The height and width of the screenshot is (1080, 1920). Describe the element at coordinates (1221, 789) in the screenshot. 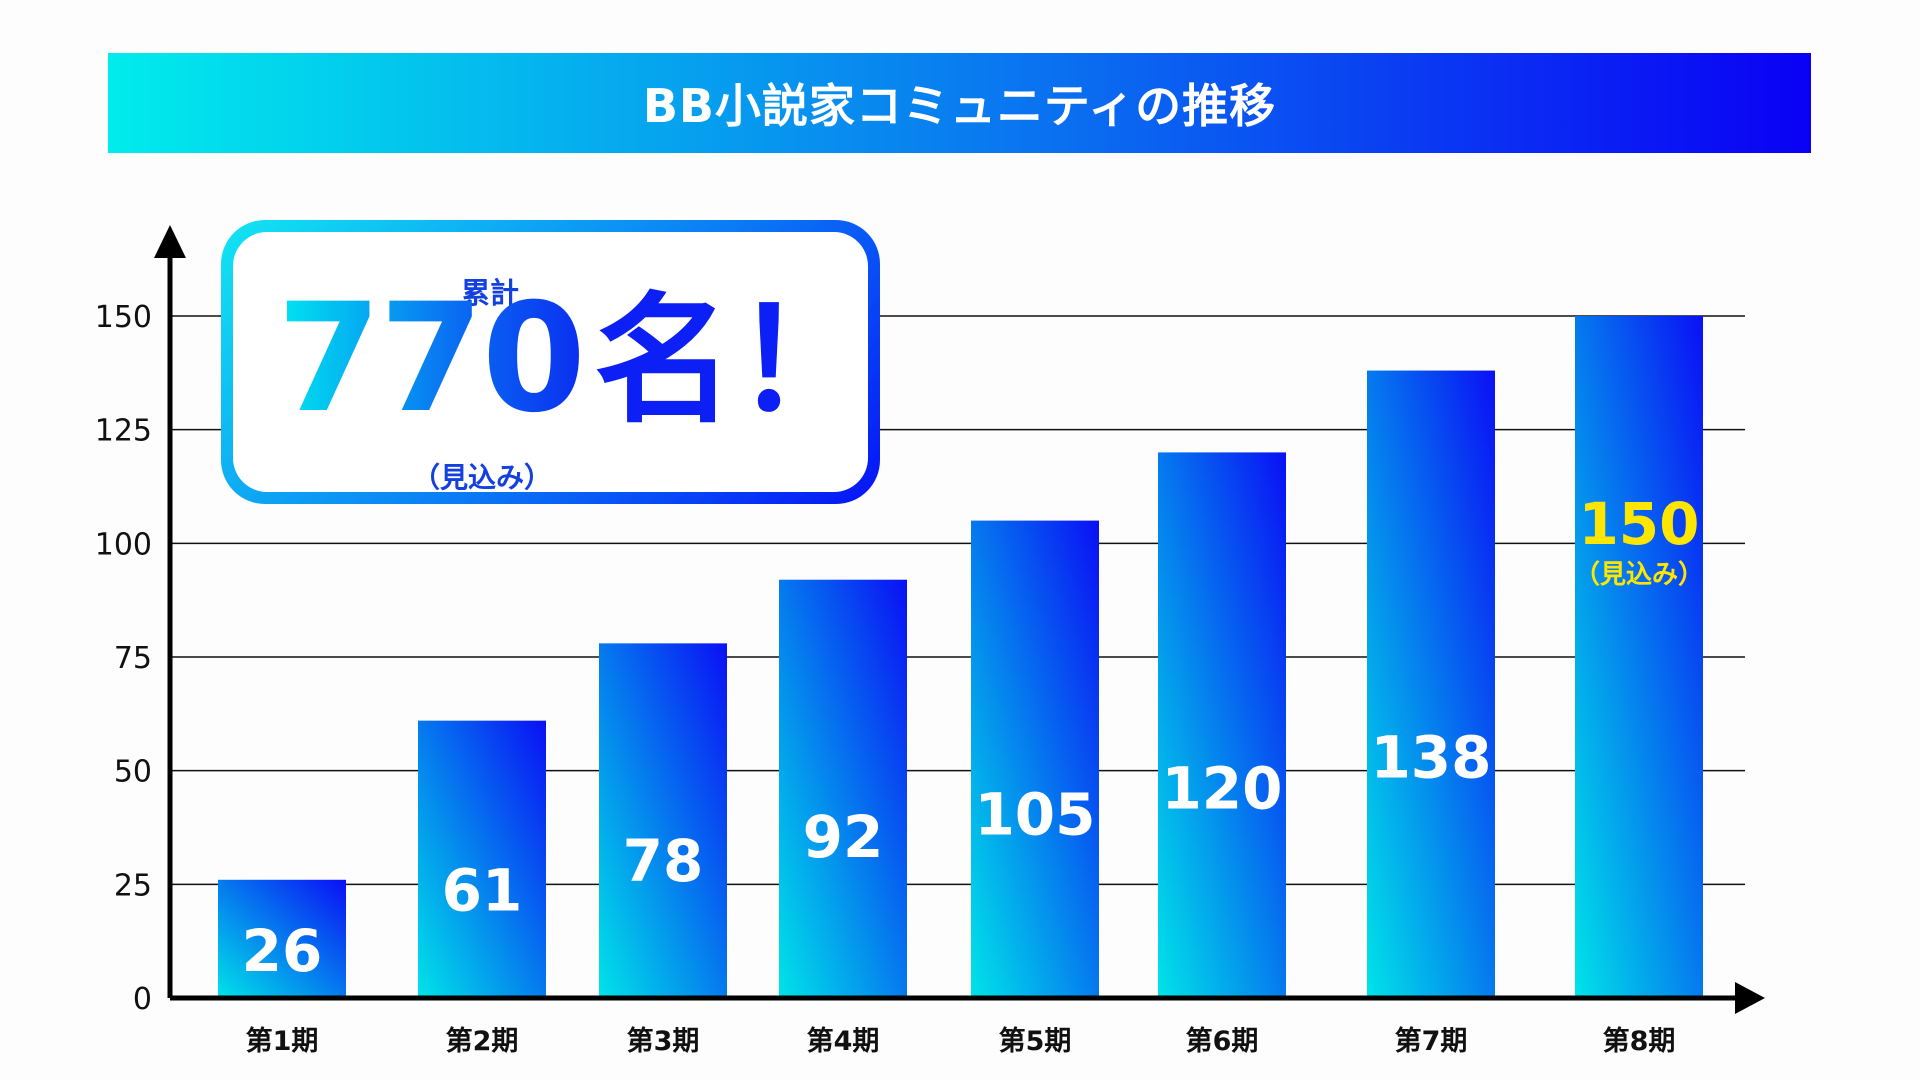

I see `bar-value-label: 120` at that location.